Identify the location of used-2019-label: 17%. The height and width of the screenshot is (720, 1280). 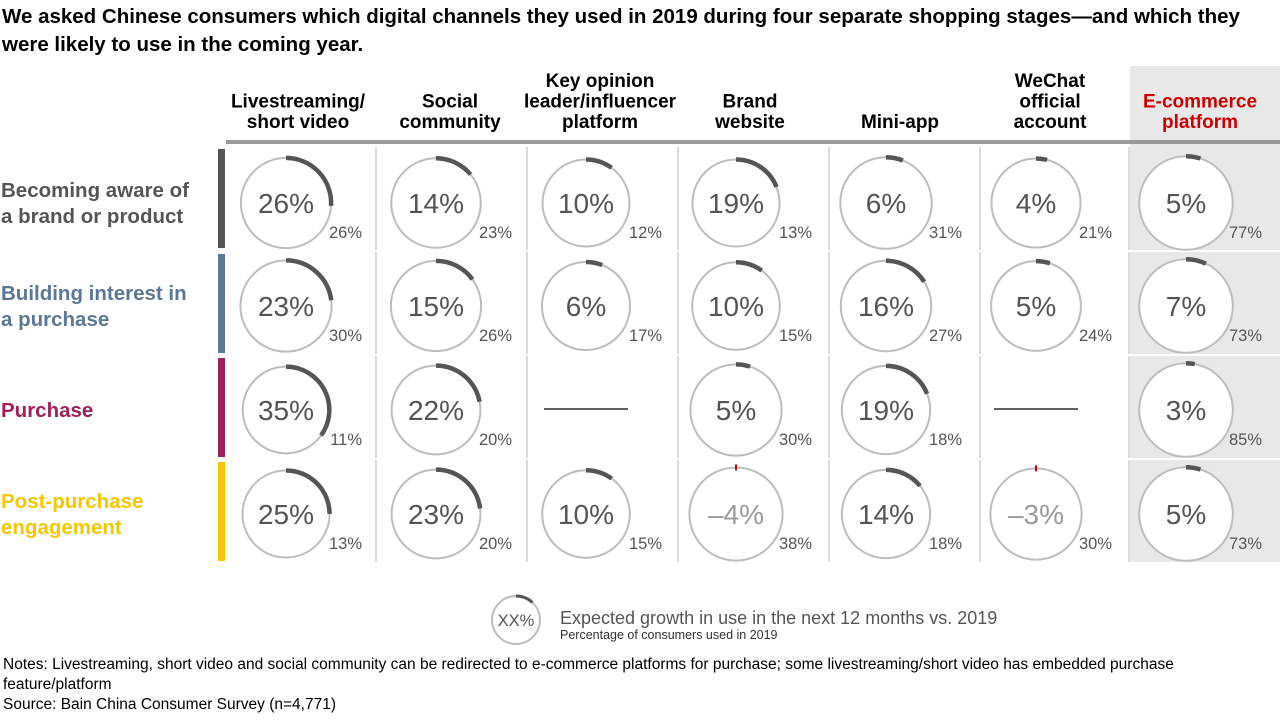
(645, 336).